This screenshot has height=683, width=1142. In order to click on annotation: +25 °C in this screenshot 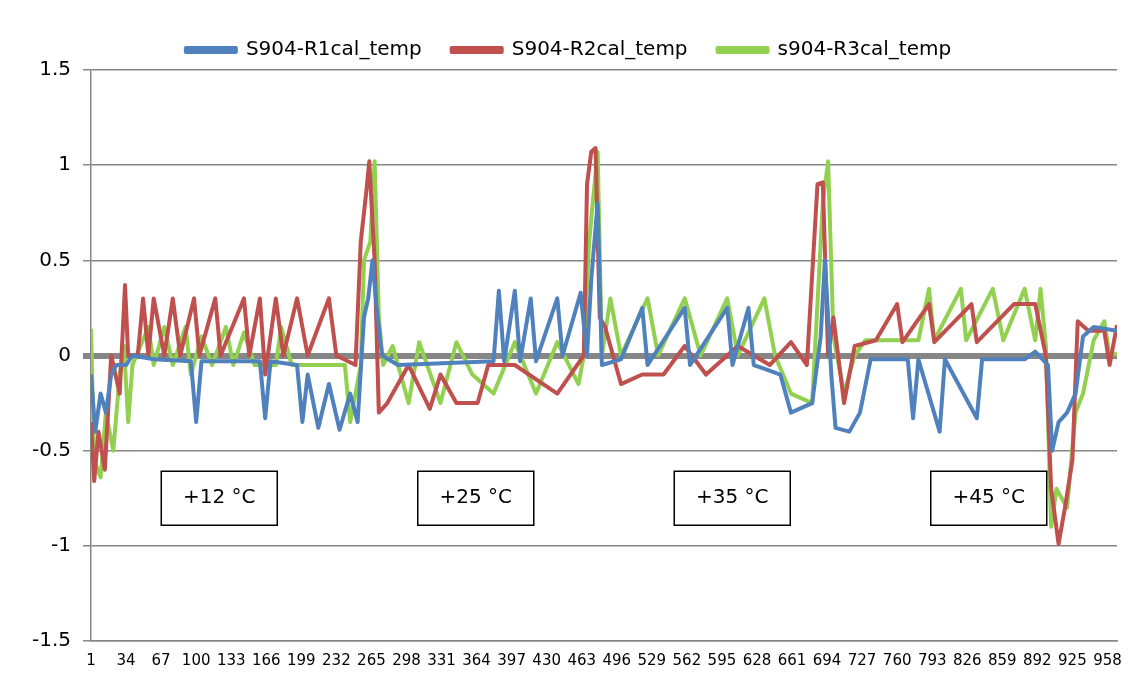, I will do `click(476, 496)`.